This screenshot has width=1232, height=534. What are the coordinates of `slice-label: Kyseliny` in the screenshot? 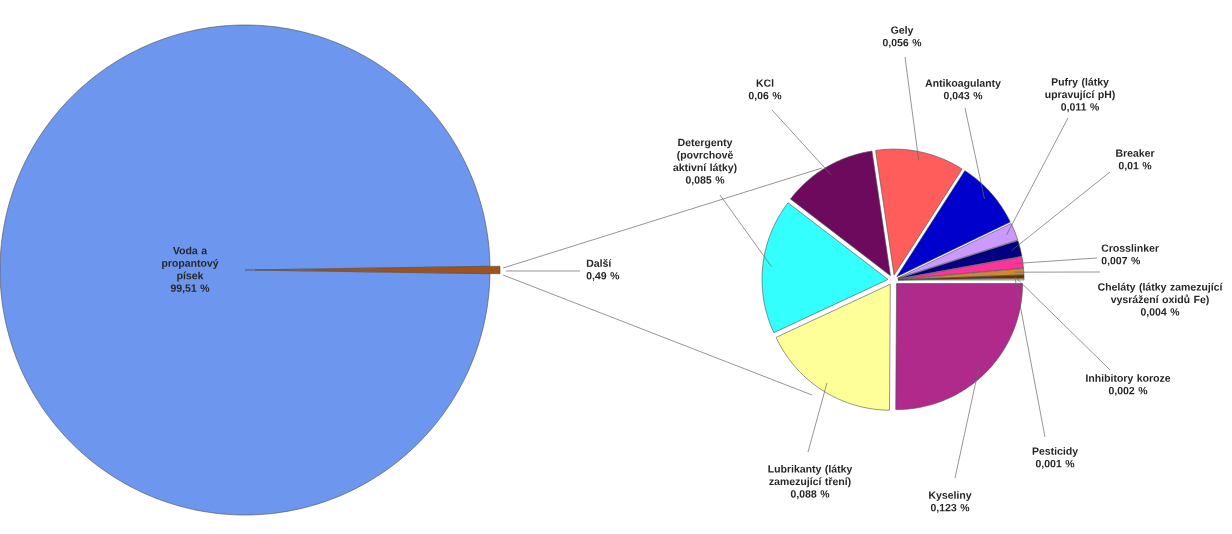 It's located at (950, 496).